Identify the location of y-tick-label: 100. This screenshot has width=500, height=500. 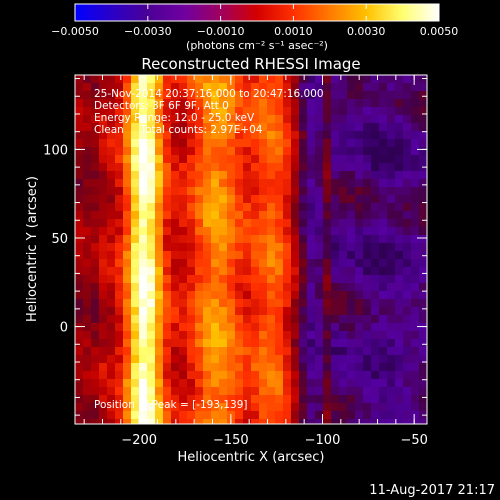
(55, 150).